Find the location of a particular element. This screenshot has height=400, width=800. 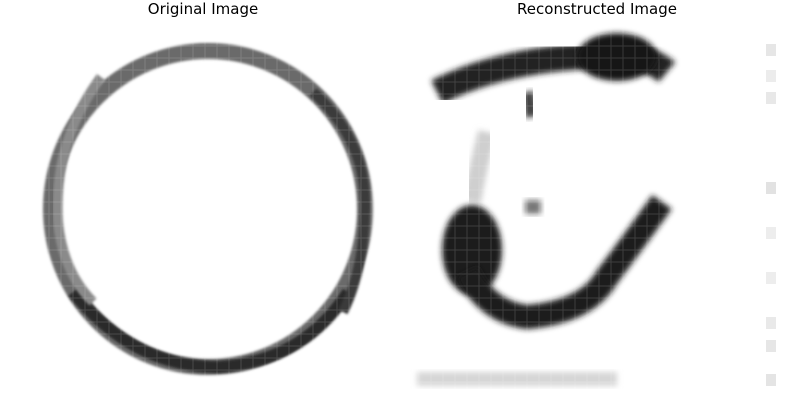

reconstructed-image-title: Reconstructed Image is located at coordinates (597, 9).